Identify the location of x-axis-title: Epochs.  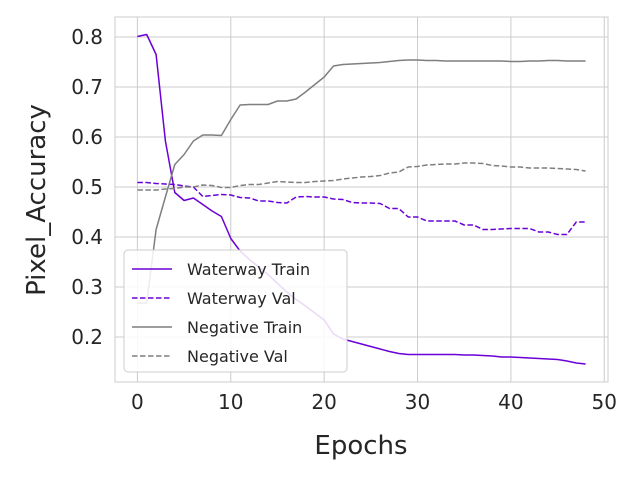
(360, 446).